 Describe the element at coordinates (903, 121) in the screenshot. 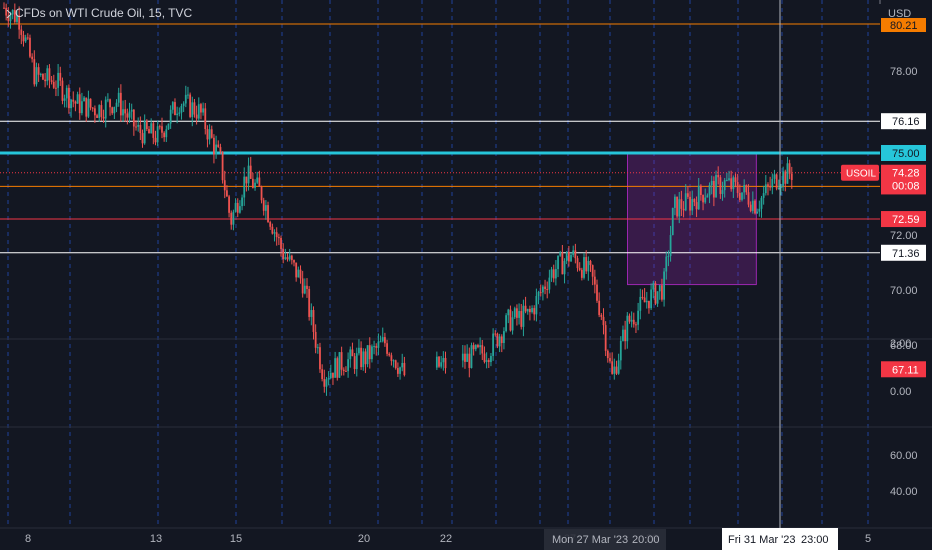

I see `level-76.16-badge` at that location.